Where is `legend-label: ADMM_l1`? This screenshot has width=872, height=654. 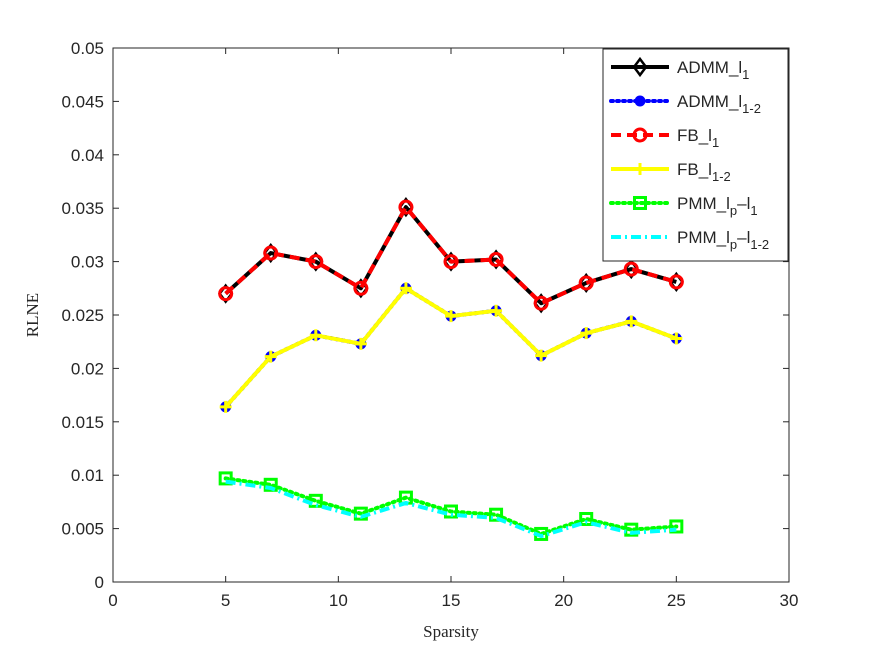 legend-label: ADMM_l1 is located at coordinates (713, 70).